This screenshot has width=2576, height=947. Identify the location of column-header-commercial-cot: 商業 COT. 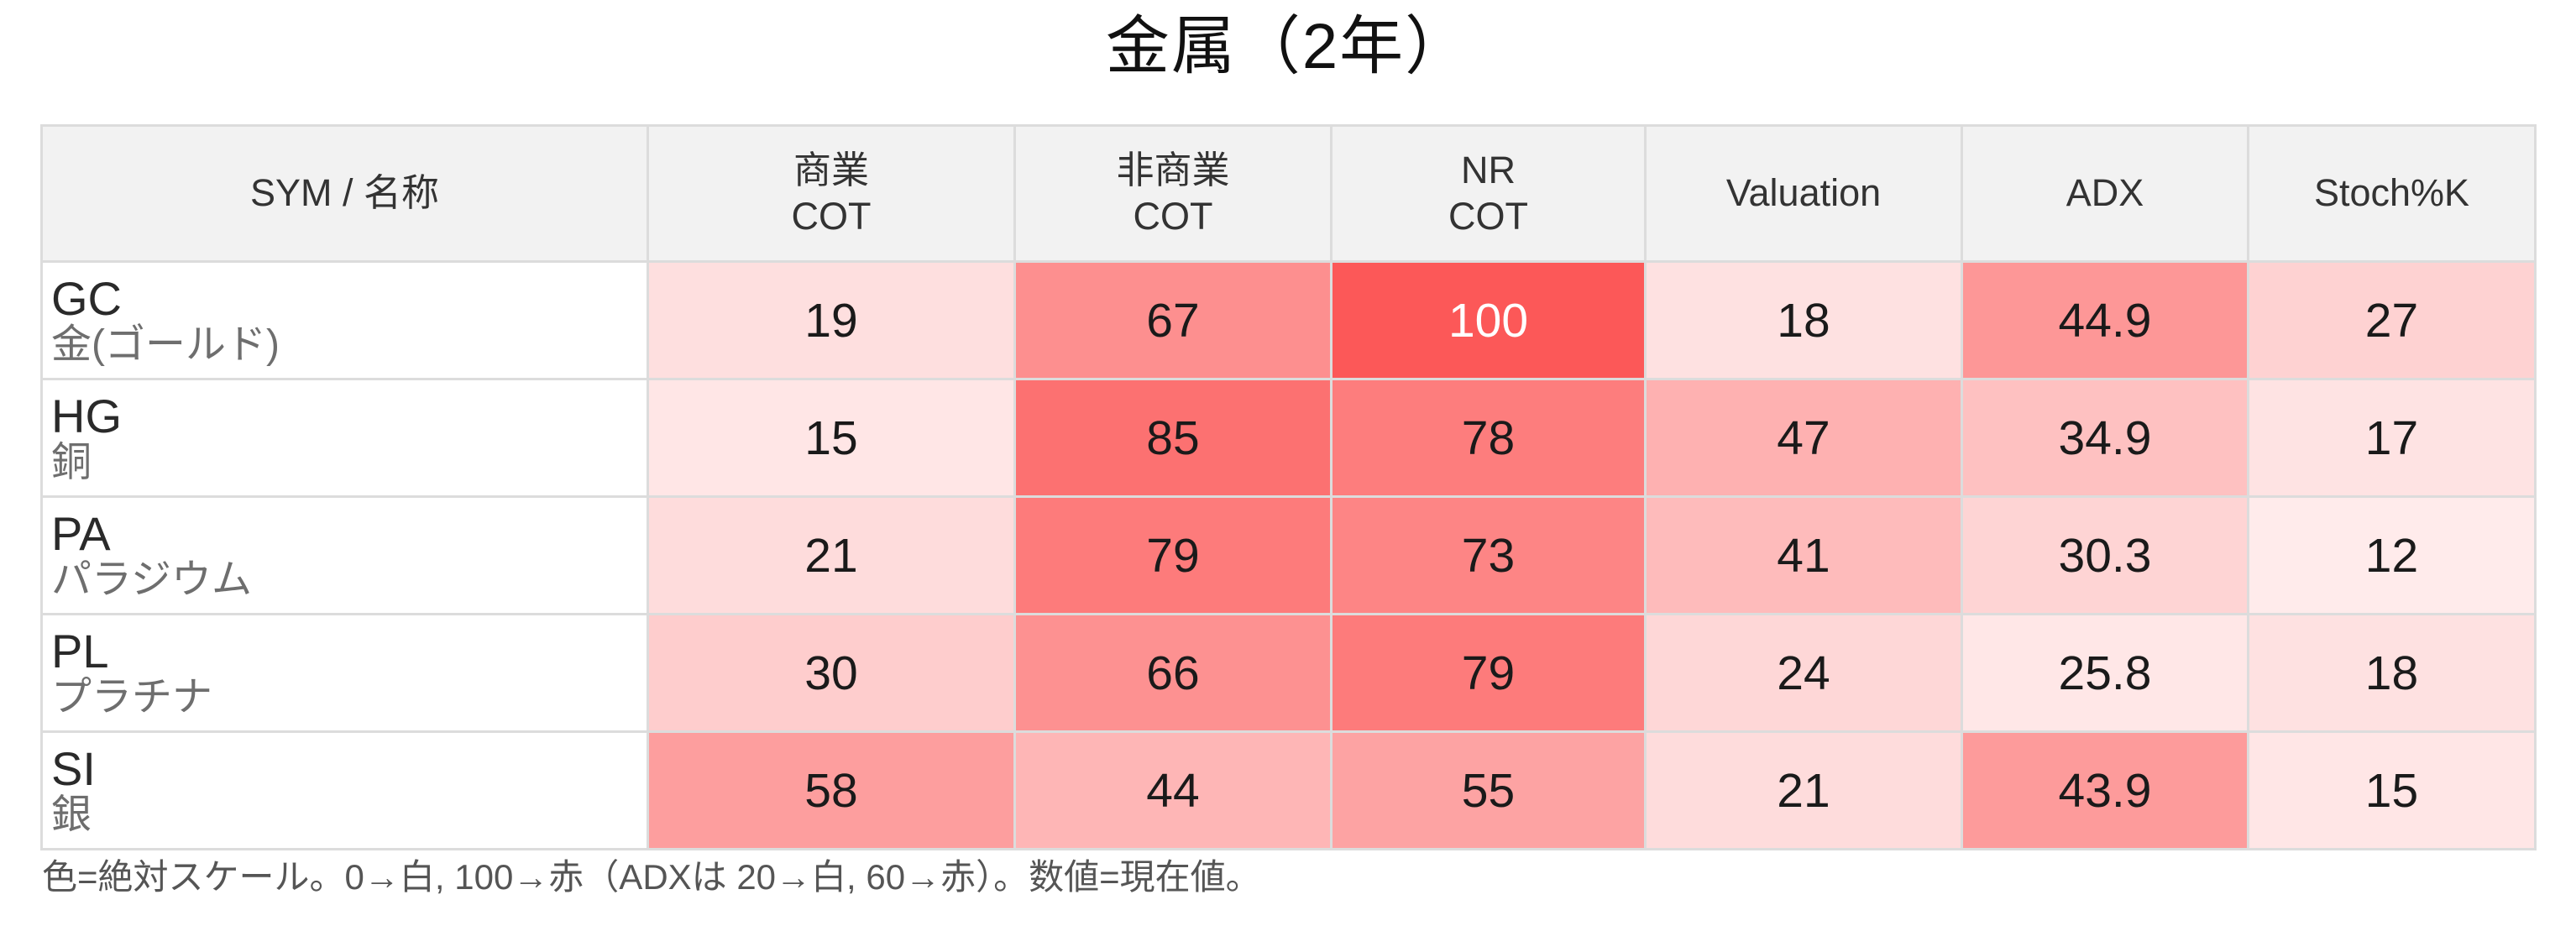
(831, 193).